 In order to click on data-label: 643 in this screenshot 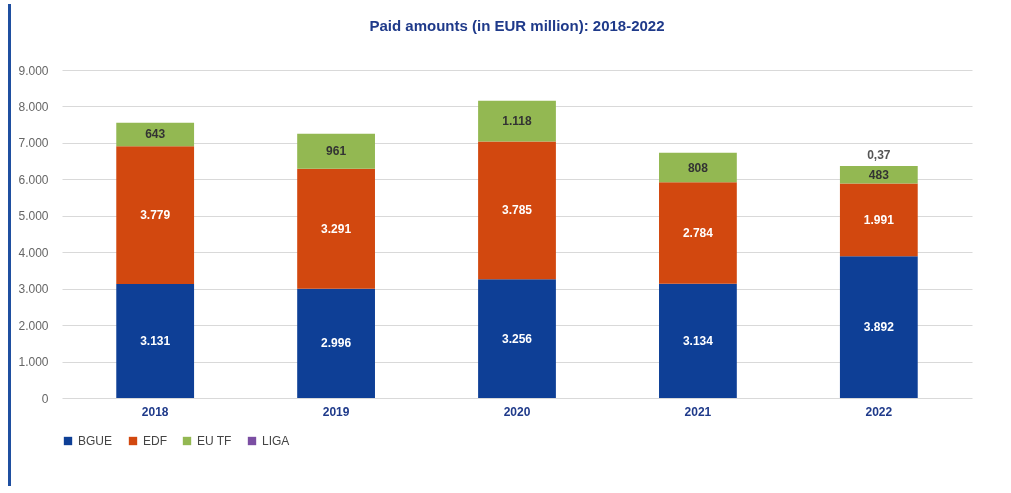, I will do `click(155, 134)`.